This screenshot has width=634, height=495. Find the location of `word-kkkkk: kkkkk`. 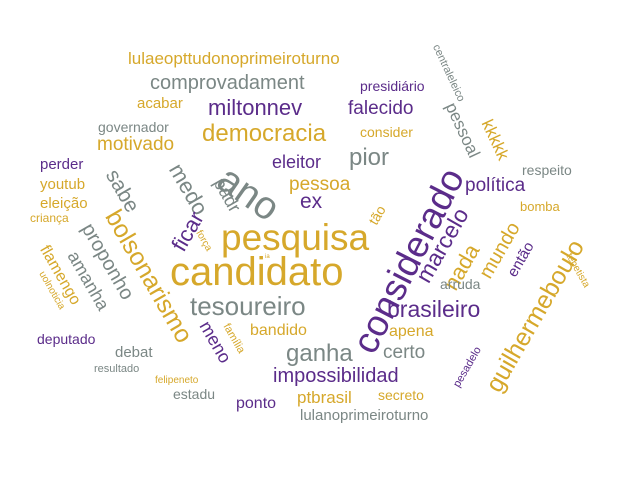

word-kkkkk: kkkkk is located at coordinates (495, 140).